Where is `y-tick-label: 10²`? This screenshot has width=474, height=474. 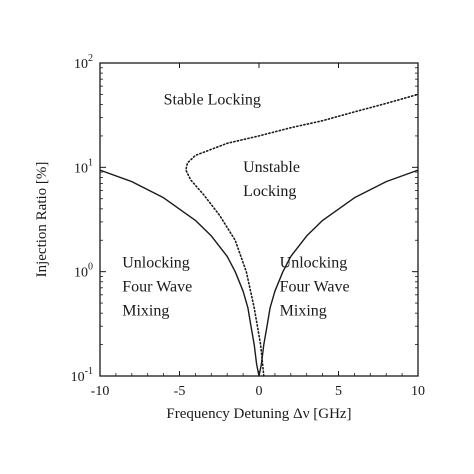
y-tick-label: 10² is located at coordinates (83, 62).